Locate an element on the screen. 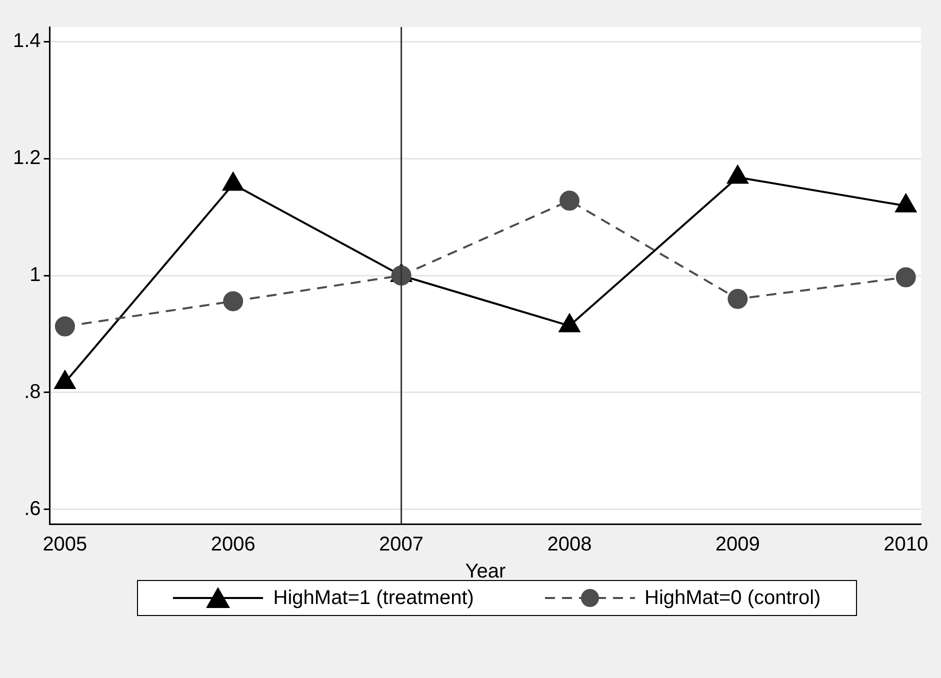 The width and height of the screenshot is (941, 678). legend-label: HighMat=0 (control) is located at coordinates (732, 598).